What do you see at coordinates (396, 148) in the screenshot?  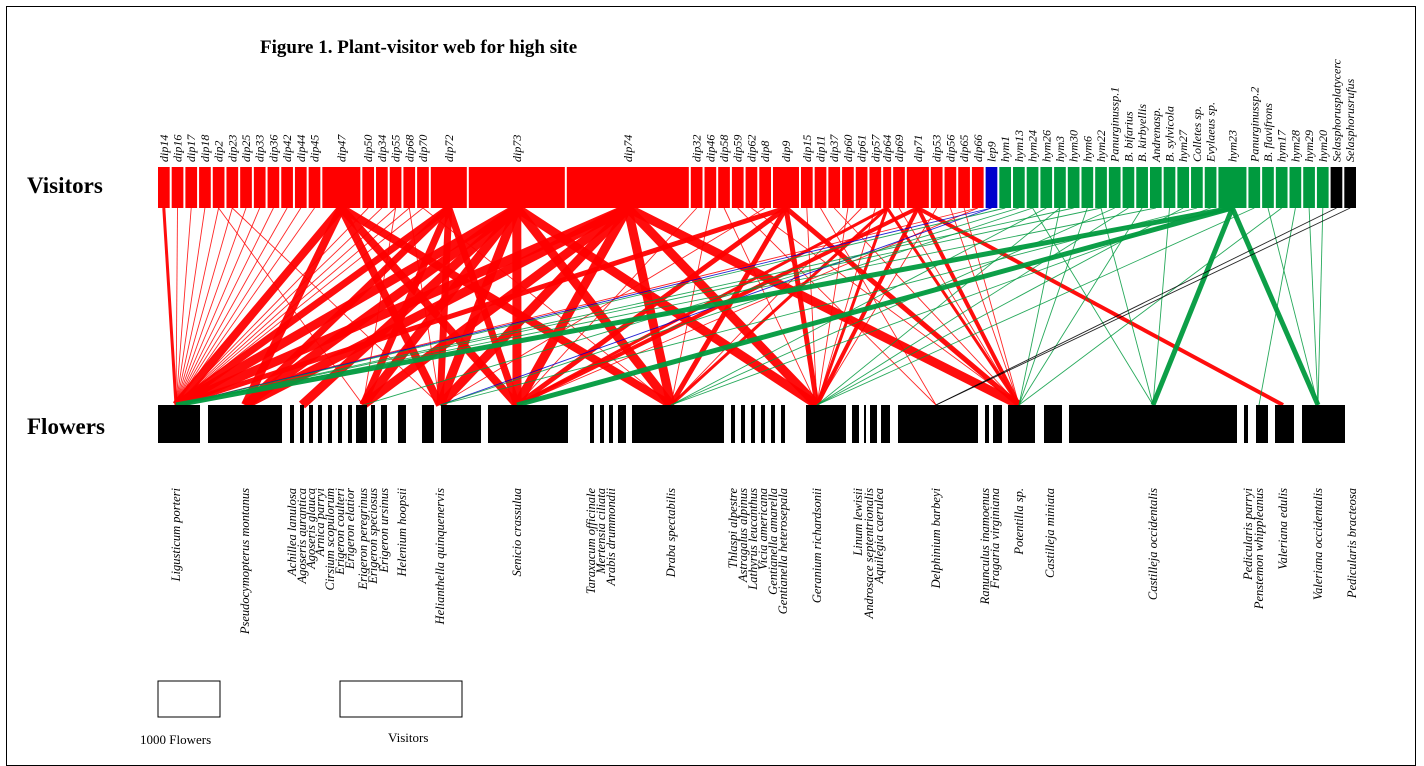 I see `visitor-label-dip55: dip55` at bounding box center [396, 148].